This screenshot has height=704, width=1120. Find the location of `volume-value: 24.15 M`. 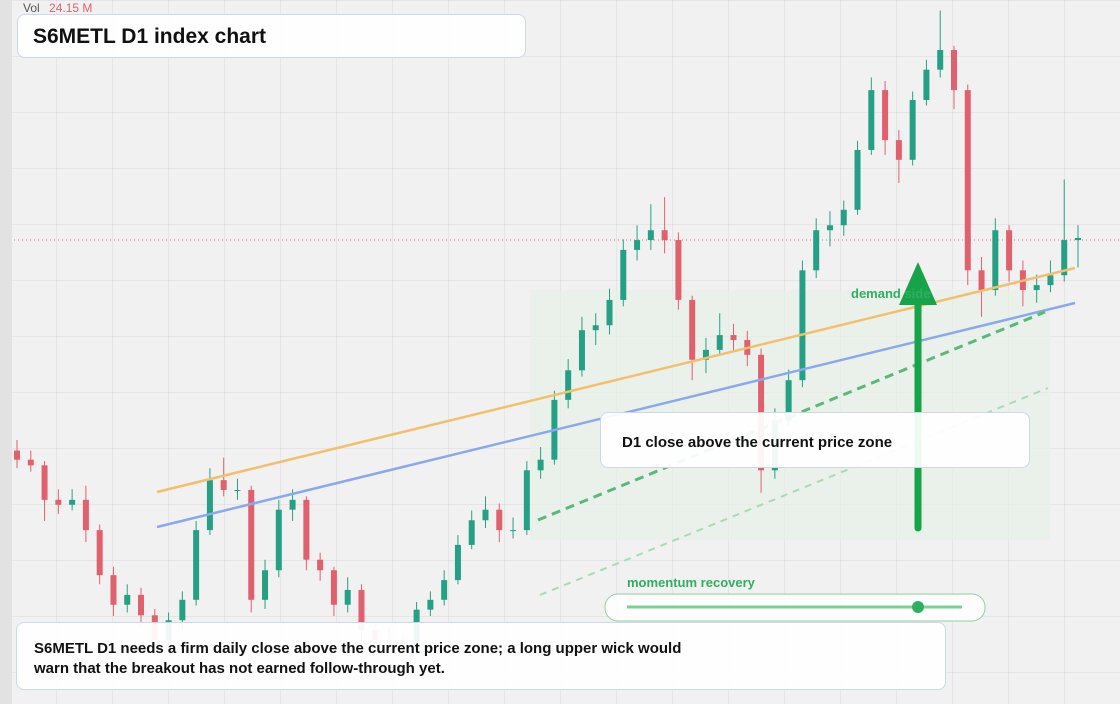

volume-value: 24.15 M is located at coordinates (71, 8).